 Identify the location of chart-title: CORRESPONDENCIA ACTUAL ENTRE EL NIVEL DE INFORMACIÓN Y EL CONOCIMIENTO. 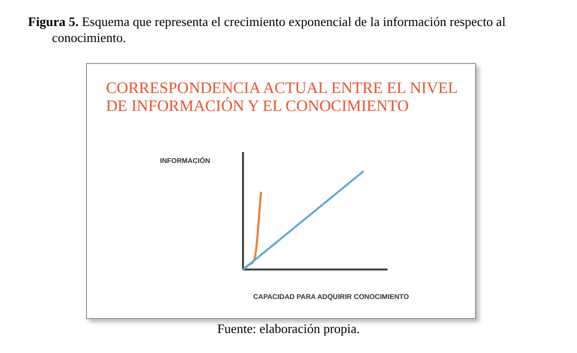
(282, 98).